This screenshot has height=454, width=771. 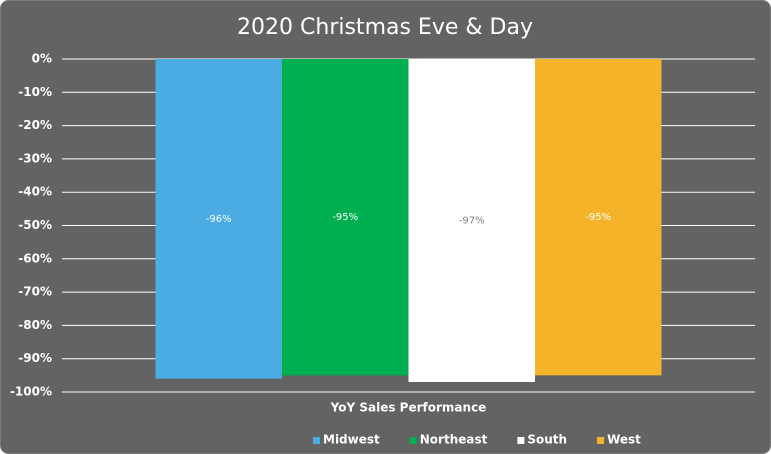 I want to click on y-tick-label: -10%, so click(x=35, y=92).